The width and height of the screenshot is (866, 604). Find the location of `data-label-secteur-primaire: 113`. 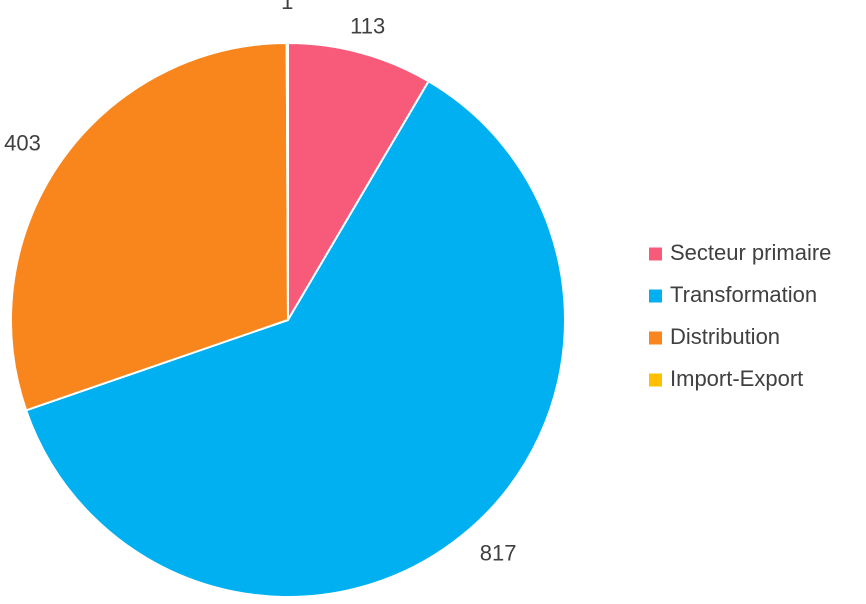

data-label-secteur-primaire: 113 is located at coordinates (367, 25).